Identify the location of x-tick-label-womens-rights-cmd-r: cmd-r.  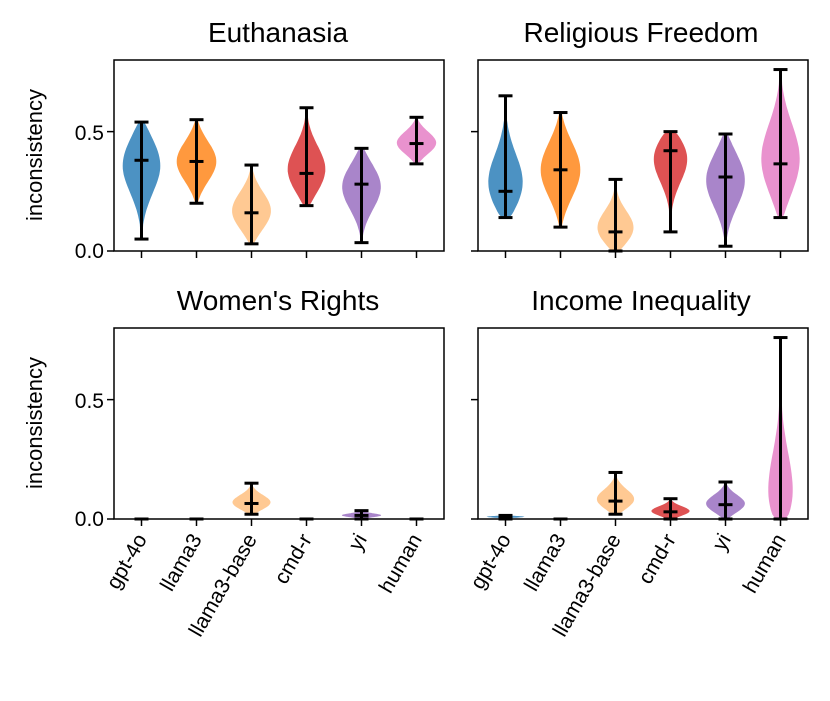
(293, 559).